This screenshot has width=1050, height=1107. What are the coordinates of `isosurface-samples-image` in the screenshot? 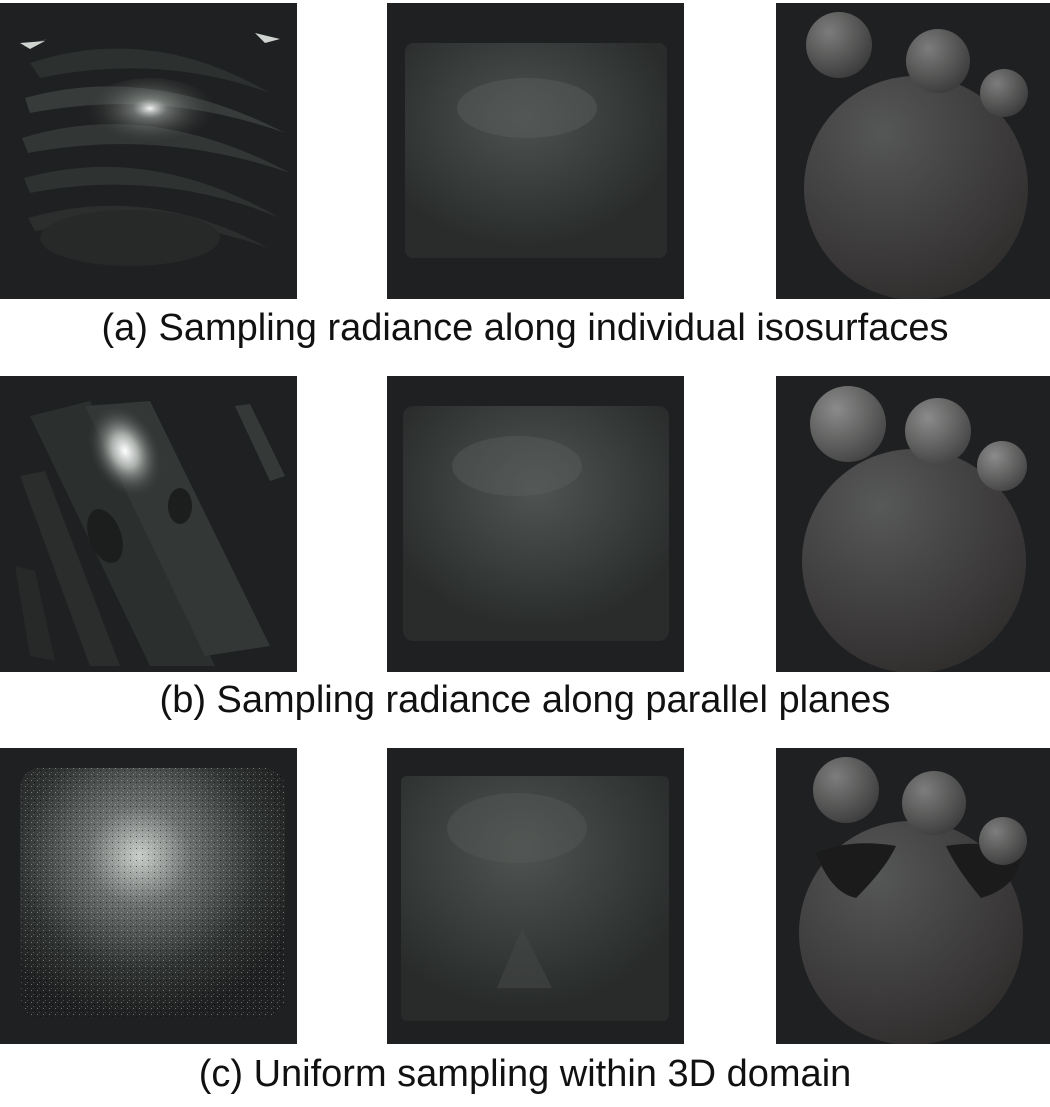 It's located at (148, 151).